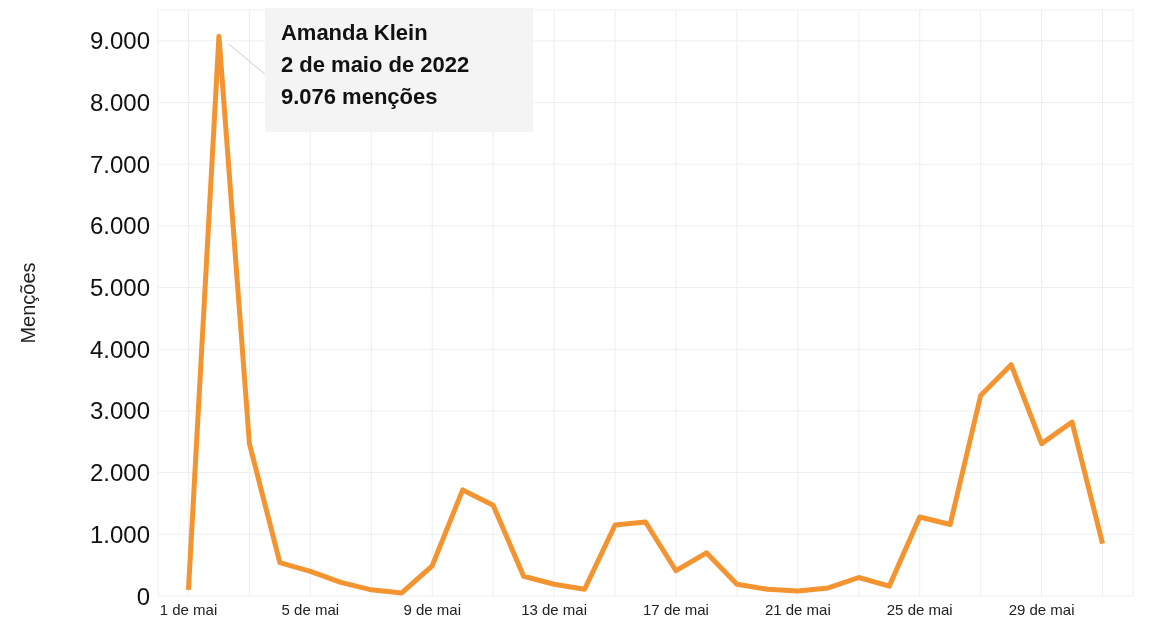 The height and width of the screenshot is (642, 1151). Describe the element at coordinates (143, 596) in the screenshot. I see `y-tick-label: 0` at that location.